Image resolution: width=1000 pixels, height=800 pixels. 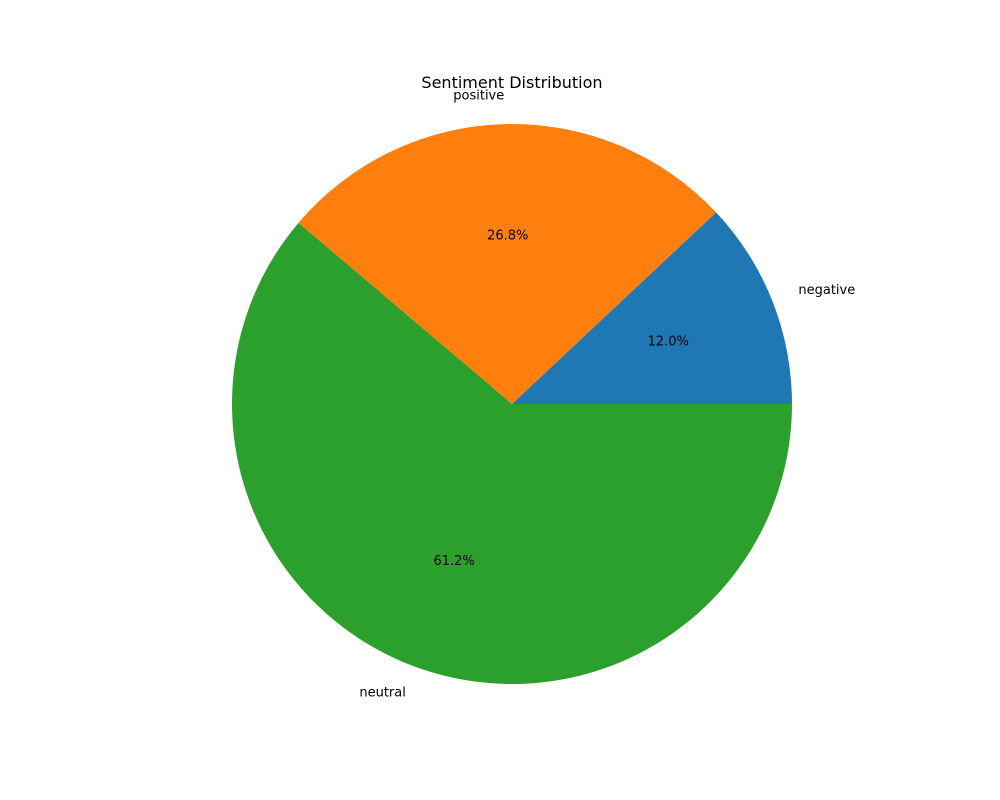 I want to click on slice-label-neutral: neutral, so click(x=382, y=693).